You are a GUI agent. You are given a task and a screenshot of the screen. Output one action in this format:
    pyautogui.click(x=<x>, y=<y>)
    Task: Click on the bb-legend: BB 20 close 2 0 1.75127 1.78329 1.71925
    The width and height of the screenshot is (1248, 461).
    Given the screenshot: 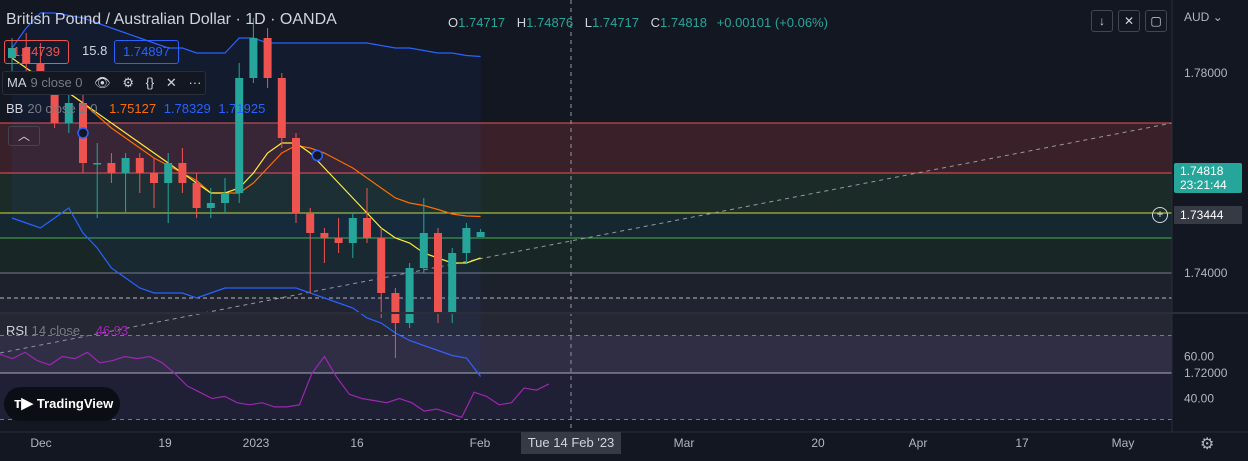 What is the action you would take?
    pyautogui.click(x=135, y=109)
    